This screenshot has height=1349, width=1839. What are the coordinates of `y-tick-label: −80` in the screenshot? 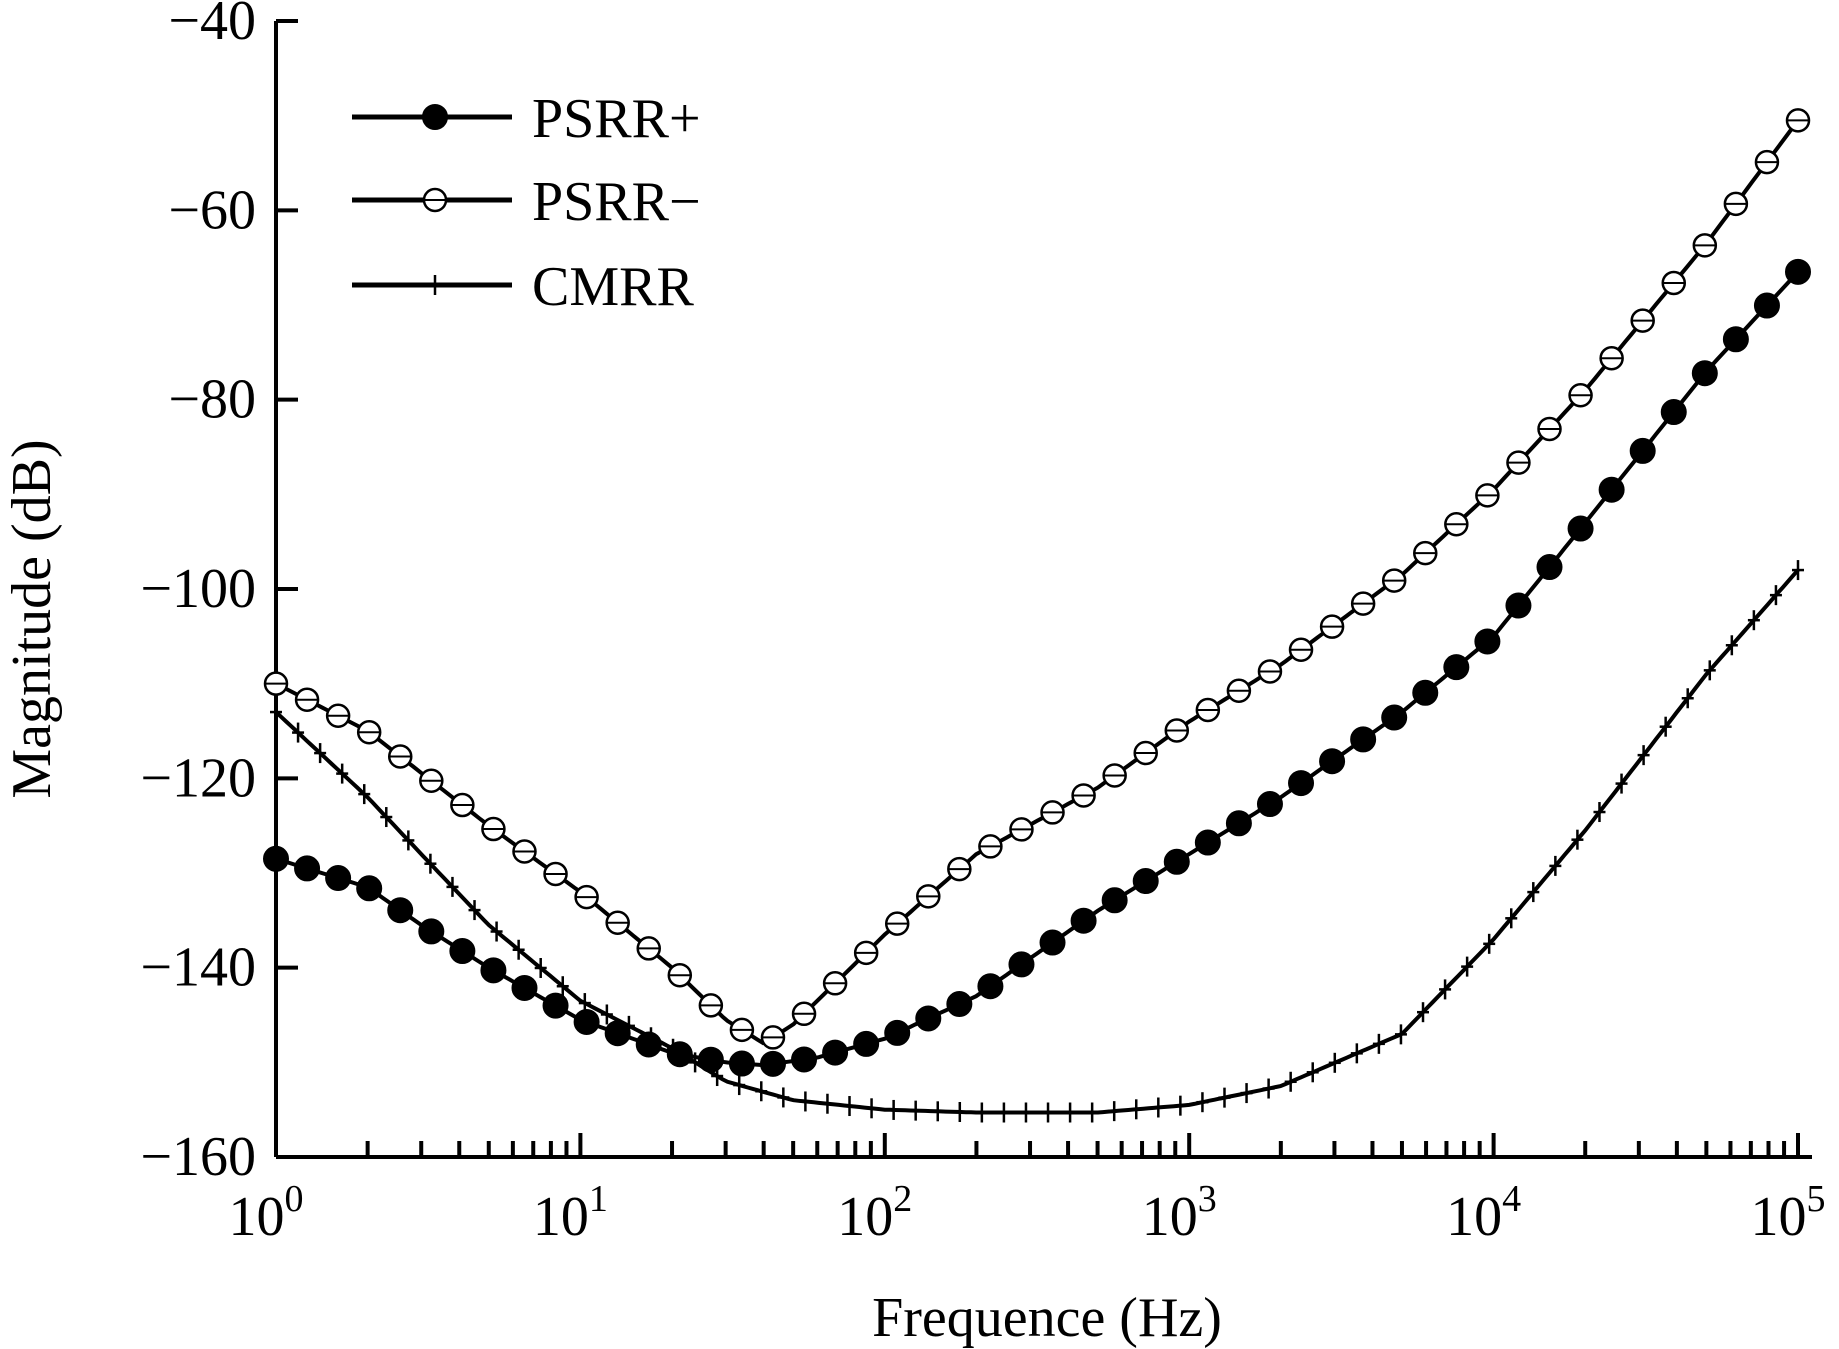 It's located at (212, 400).